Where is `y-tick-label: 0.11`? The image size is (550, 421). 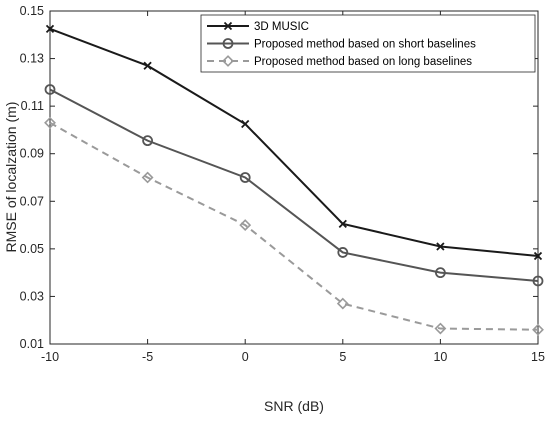 y-tick-label: 0.11 is located at coordinates (32, 106).